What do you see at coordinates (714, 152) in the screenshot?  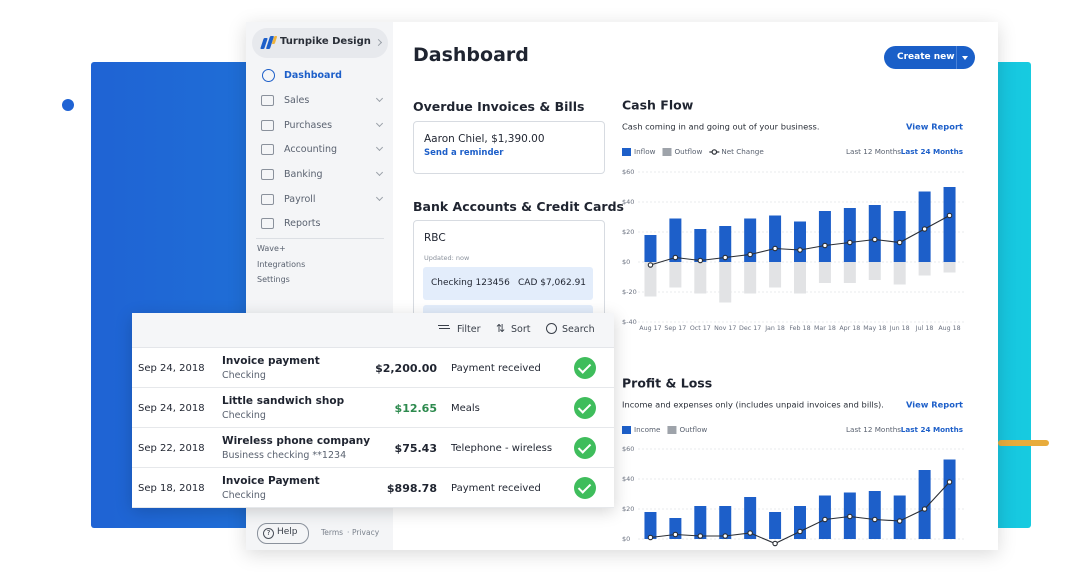 I see `legend-swatch` at bounding box center [714, 152].